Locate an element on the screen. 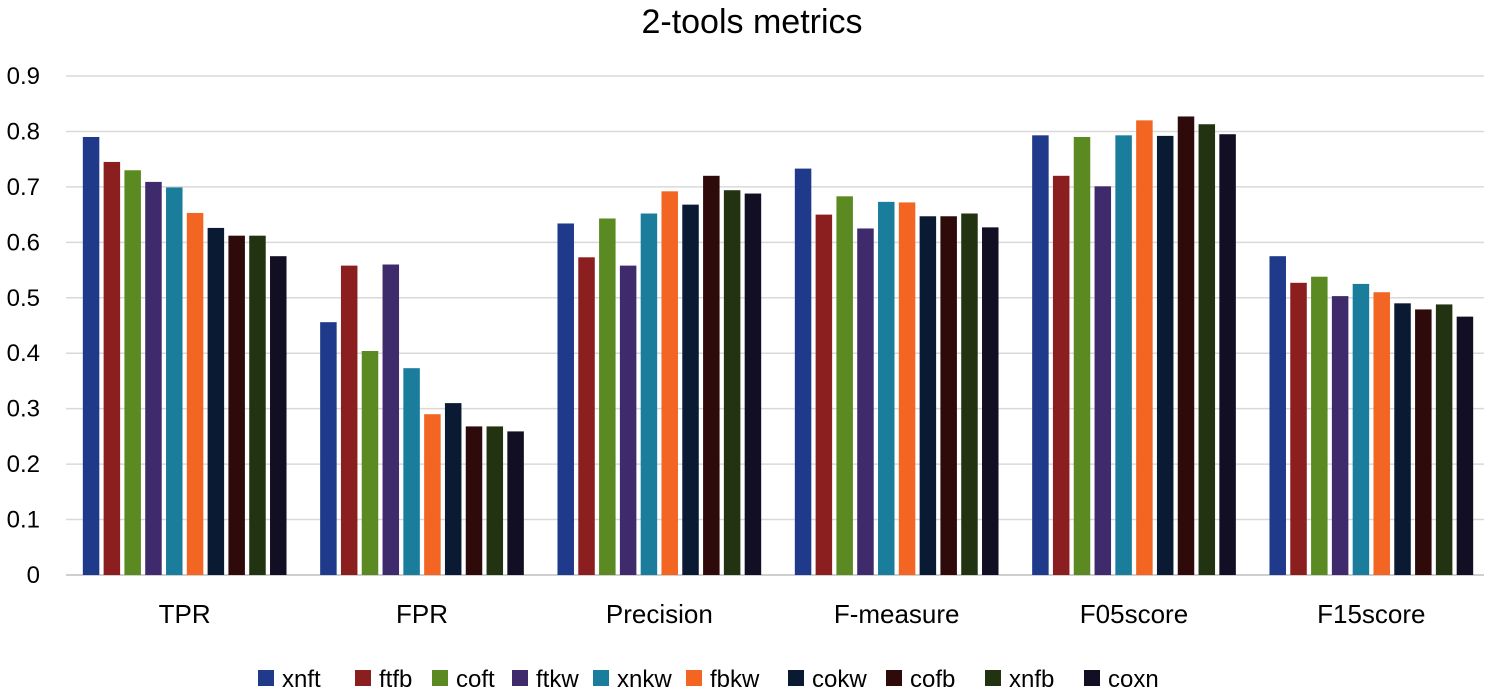 The image size is (1490, 696). bar-cokw-f05score is located at coordinates (1165, 355).